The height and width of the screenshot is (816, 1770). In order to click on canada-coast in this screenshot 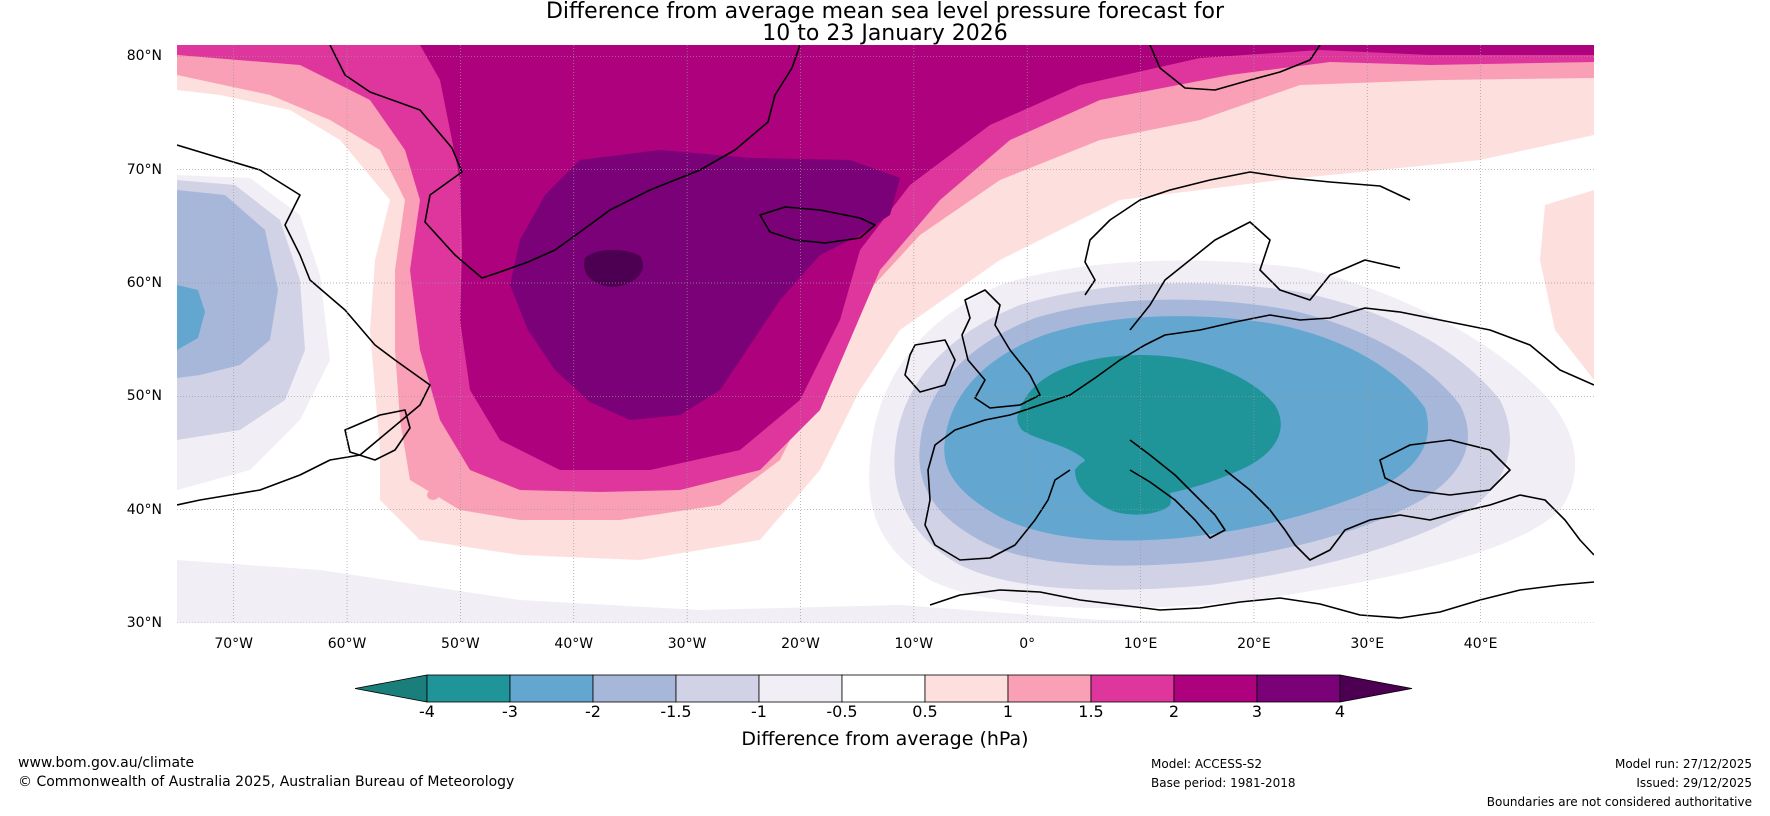, I will do `click(304, 325)`.